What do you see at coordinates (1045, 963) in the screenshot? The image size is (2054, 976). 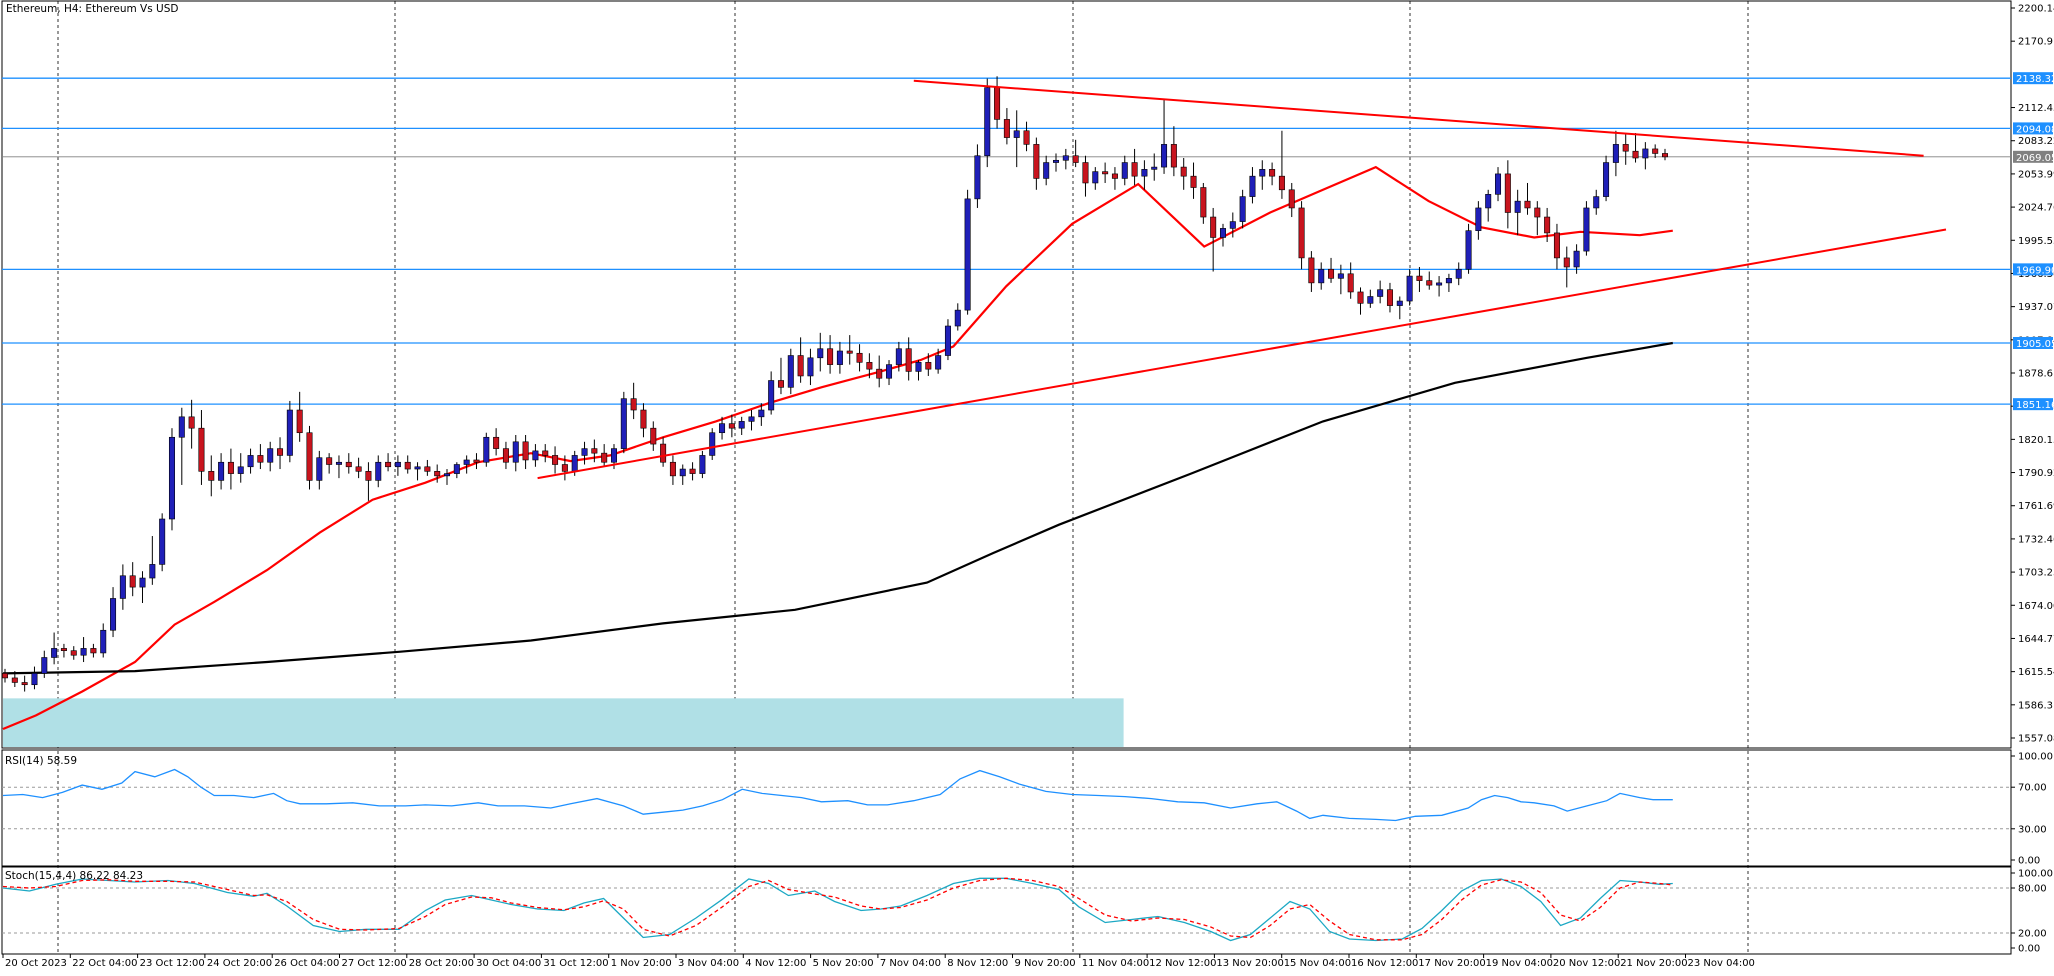 I see `x-axis-label: 9 Nov 20:00` at bounding box center [1045, 963].